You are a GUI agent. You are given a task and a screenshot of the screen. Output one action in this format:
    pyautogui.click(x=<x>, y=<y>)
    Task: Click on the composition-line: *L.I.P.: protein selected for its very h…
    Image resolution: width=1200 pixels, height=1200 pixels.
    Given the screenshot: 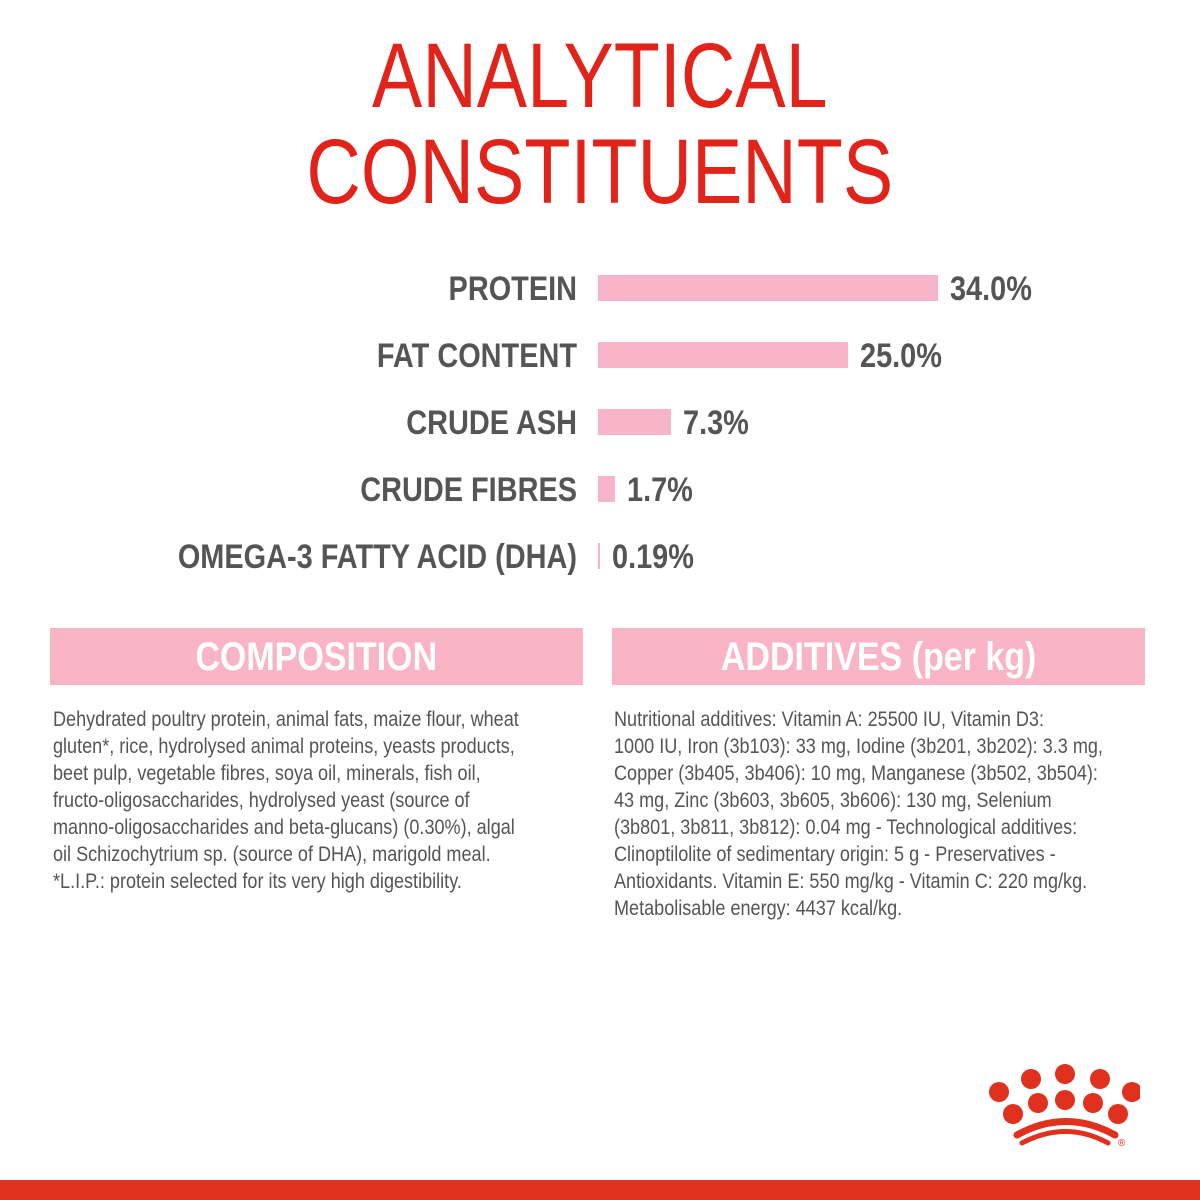 What is the action you would take?
    pyautogui.click(x=257, y=881)
    